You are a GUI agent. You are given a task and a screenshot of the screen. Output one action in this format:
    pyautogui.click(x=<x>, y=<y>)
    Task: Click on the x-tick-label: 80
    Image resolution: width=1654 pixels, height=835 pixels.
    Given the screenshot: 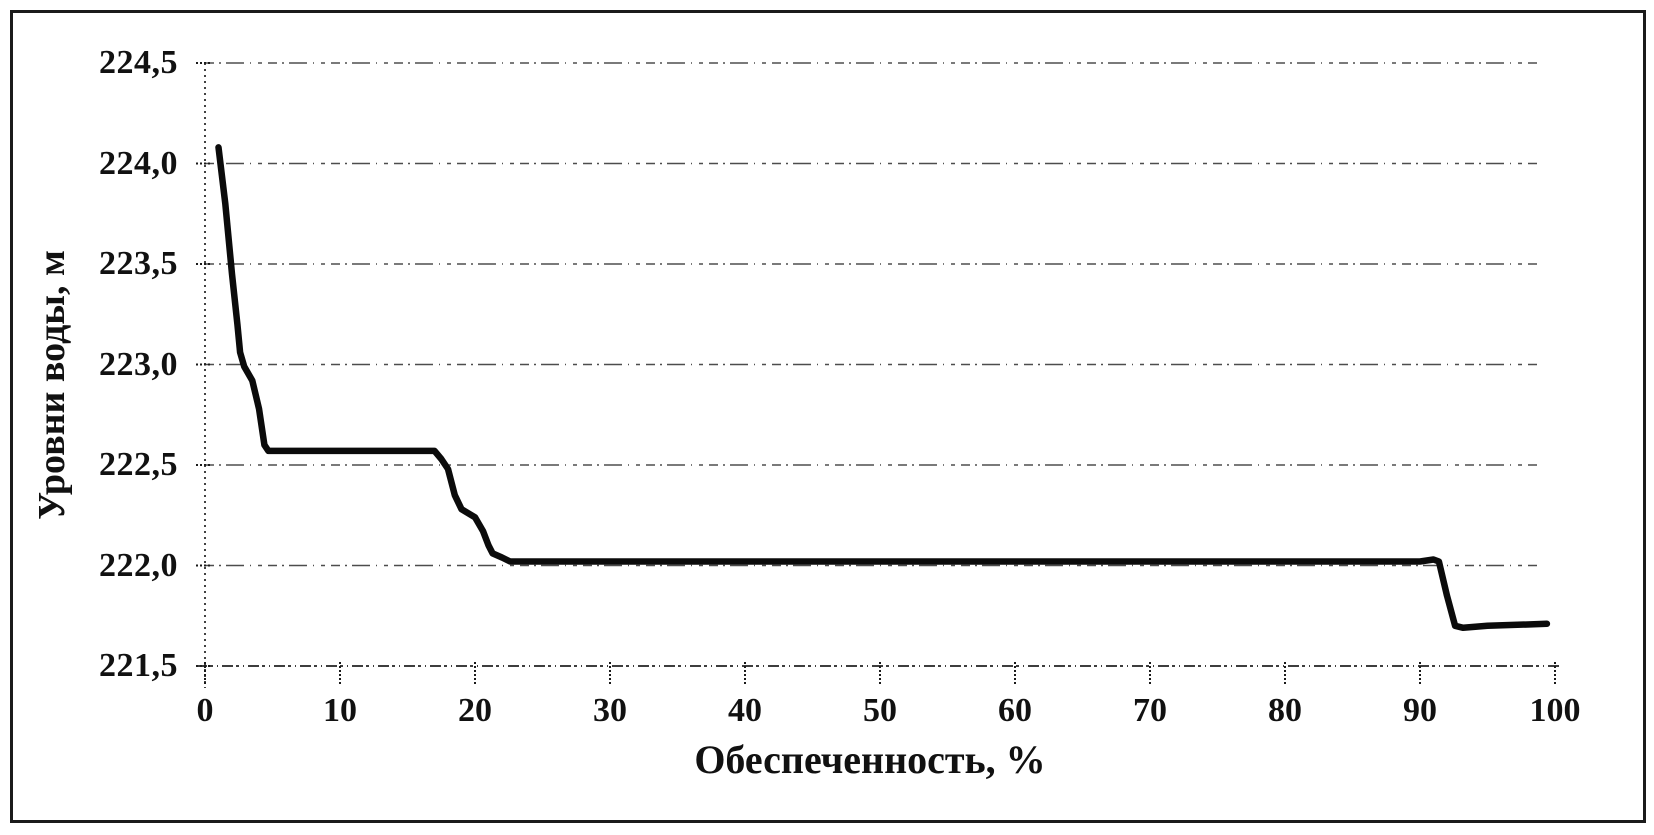 What is the action you would take?
    pyautogui.click(x=1285, y=710)
    